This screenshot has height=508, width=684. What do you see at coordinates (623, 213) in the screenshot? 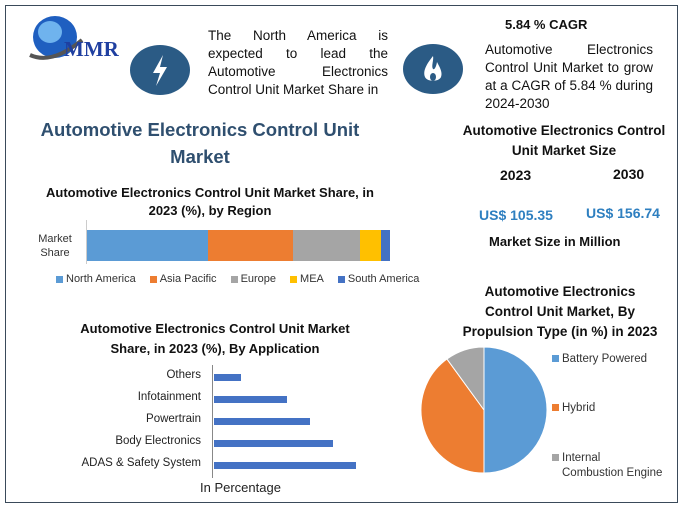
I see `value-2030: US$ 156.74` at bounding box center [623, 213].